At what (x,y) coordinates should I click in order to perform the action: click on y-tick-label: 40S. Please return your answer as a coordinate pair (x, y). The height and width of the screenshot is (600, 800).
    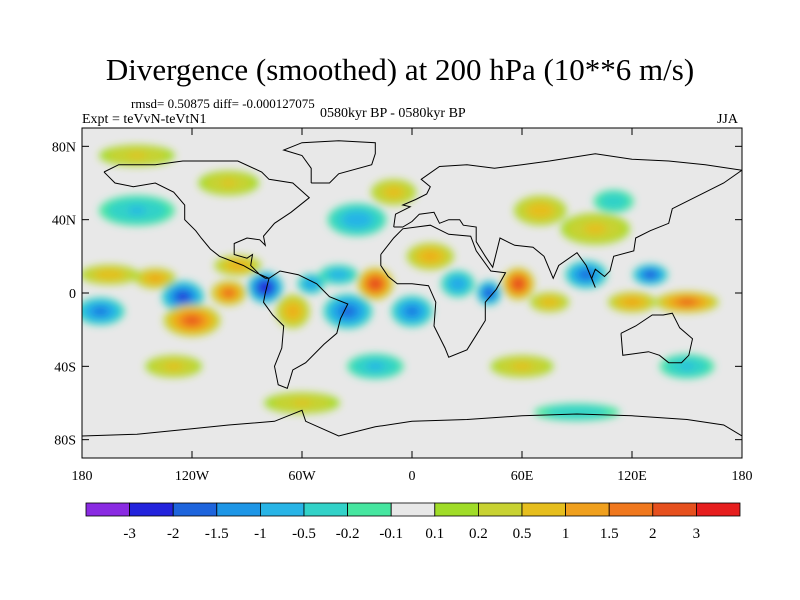
    Looking at the image, I should click on (65, 367).